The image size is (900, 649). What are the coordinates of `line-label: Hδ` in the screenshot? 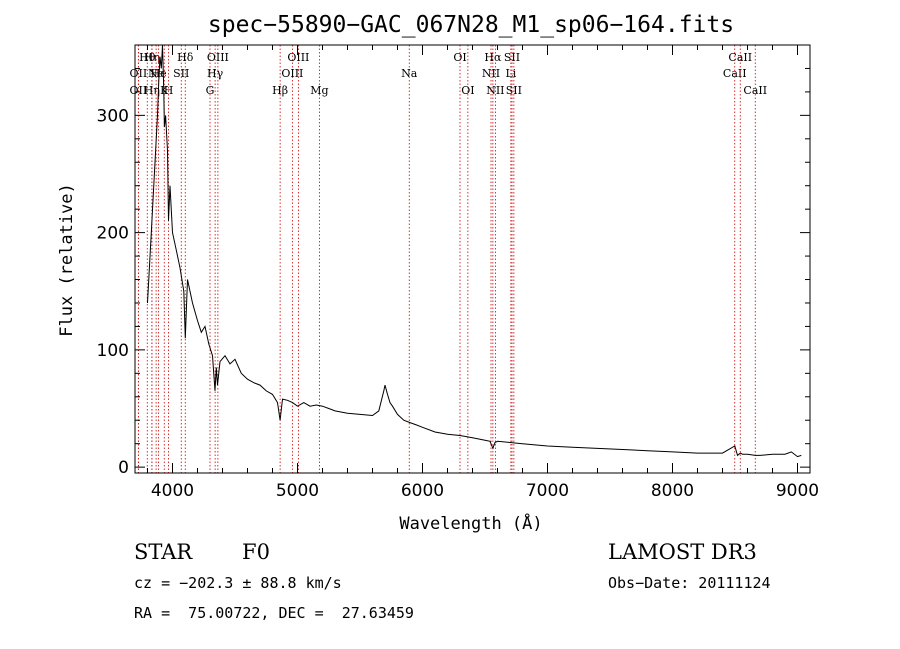 It's located at (185, 57).